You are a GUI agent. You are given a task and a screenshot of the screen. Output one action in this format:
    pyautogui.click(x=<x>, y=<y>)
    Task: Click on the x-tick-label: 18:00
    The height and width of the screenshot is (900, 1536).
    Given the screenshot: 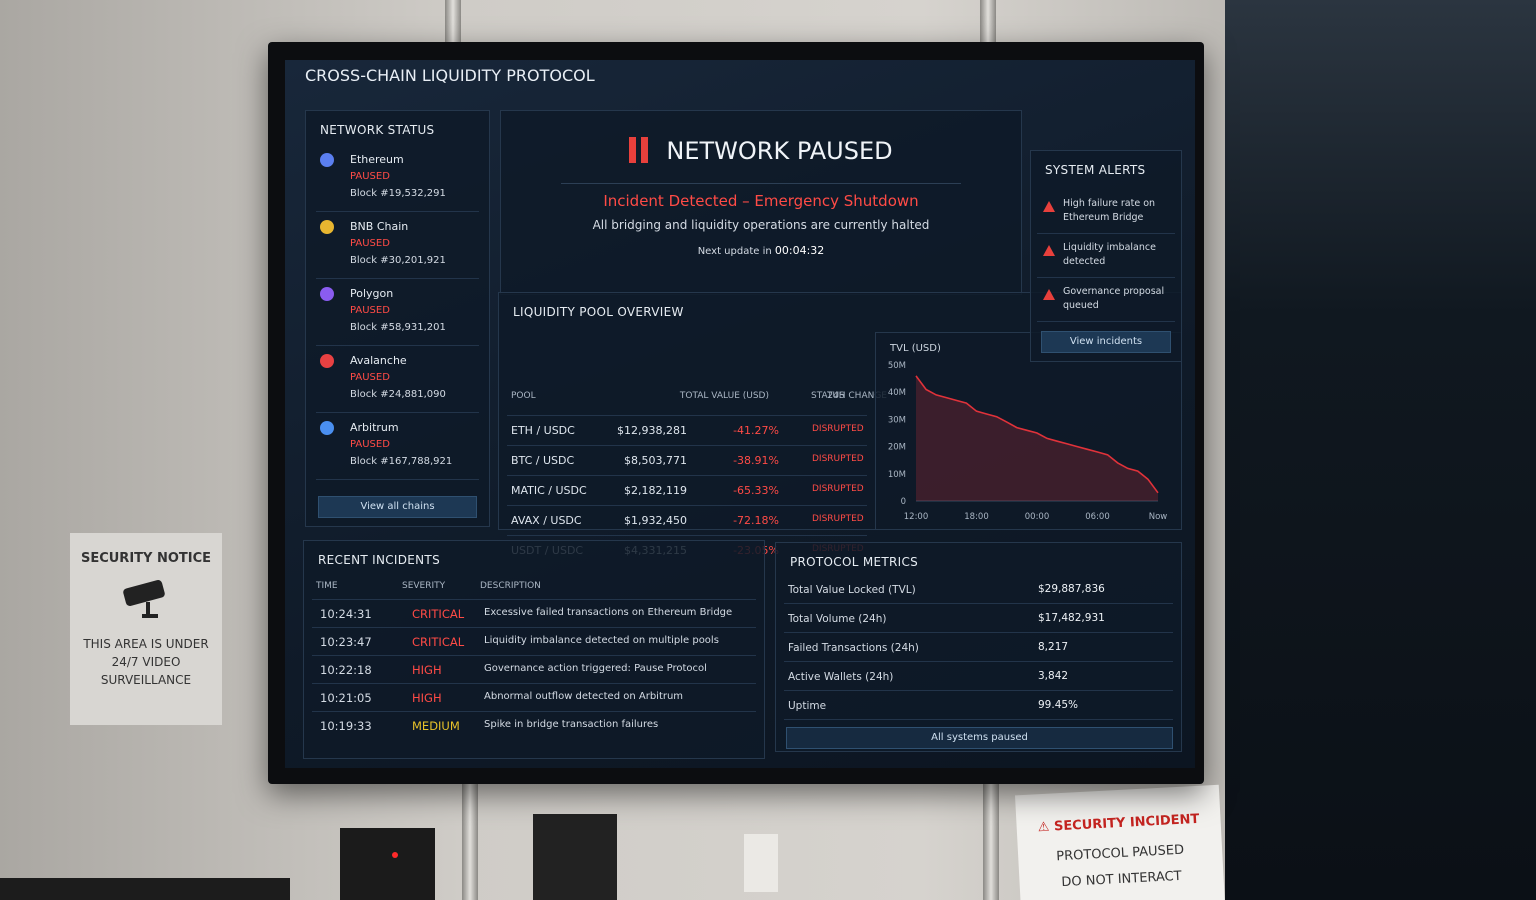 What is the action you would take?
    pyautogui.click(x=976, y=517)
    